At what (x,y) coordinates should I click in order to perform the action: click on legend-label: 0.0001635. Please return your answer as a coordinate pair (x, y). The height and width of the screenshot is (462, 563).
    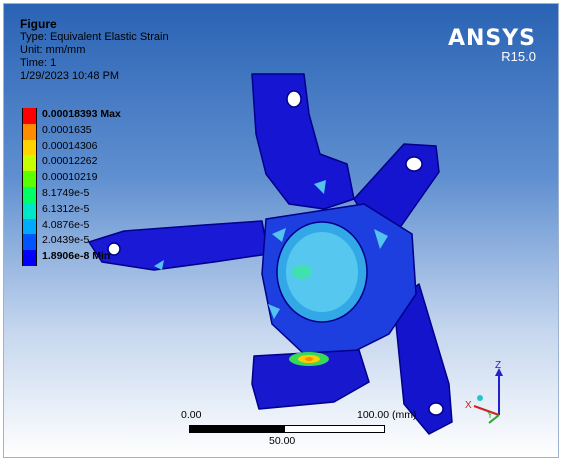
    Looking at the image, I should click on (67, 129).